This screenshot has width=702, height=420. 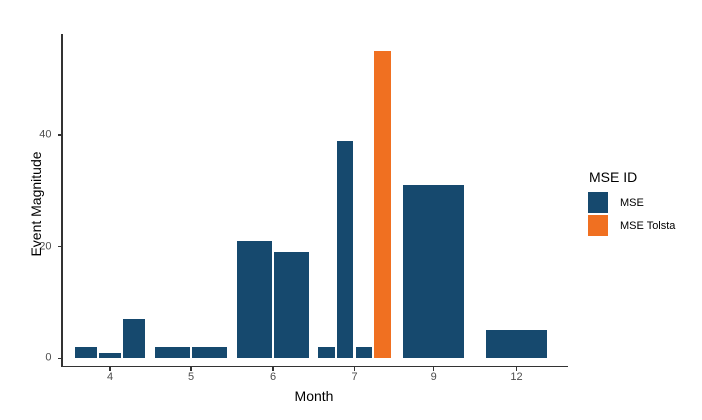 What do you see at coordinates (314, 366) in the screenshot?
I see `x-axis-line` at bounding box center [314, 366].